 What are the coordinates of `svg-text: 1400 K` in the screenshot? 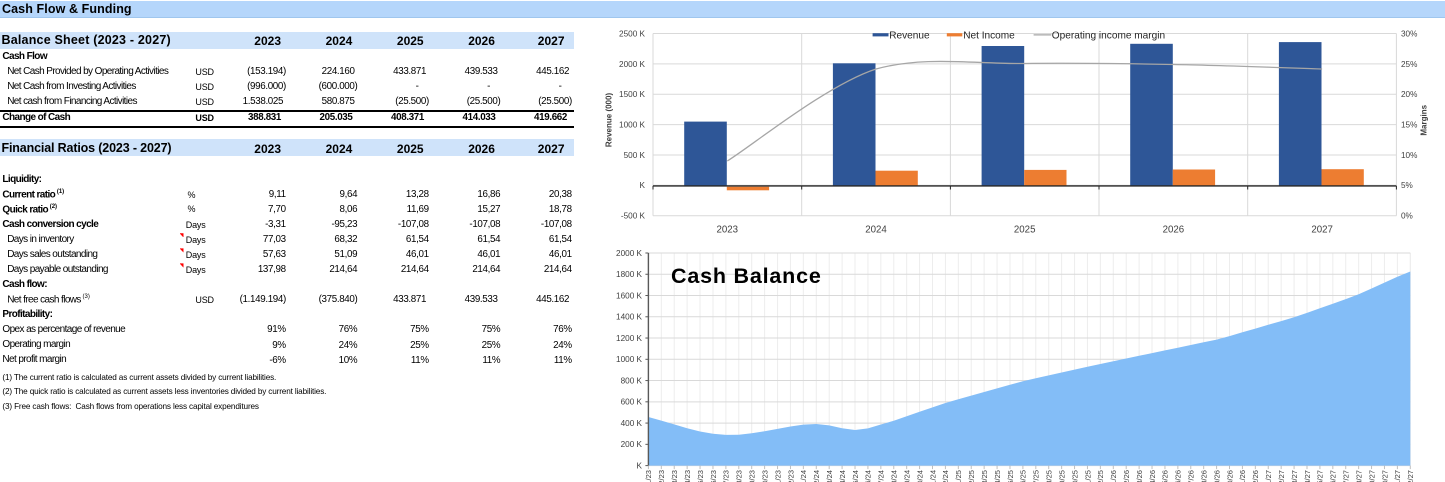 It's located at (629, 317).